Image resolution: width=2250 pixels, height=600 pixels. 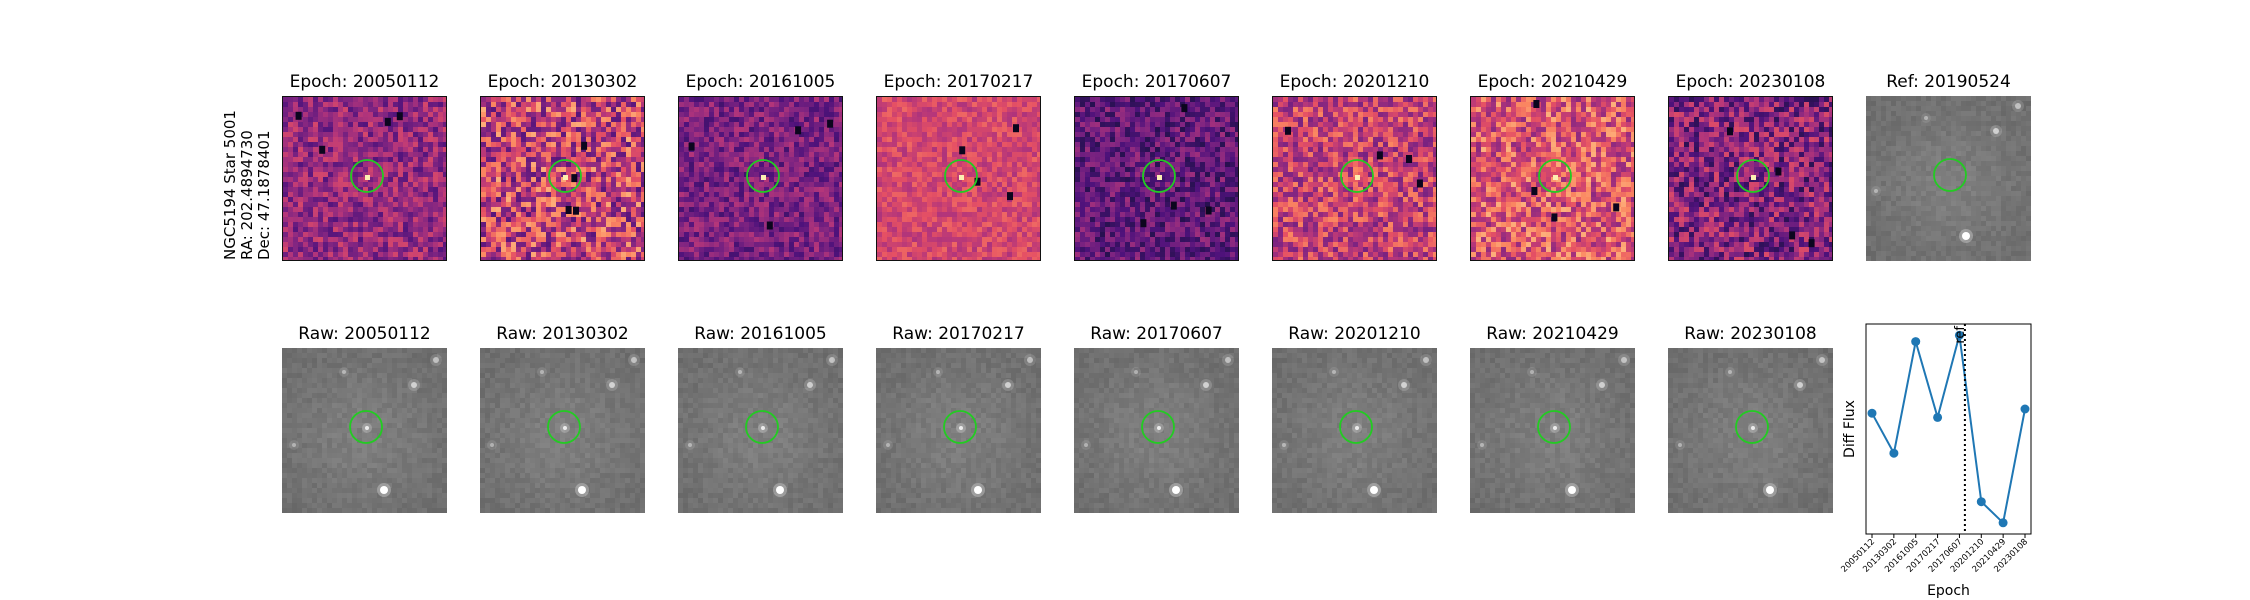 What do you see at coordinates (1850, 429) in the screenshot?
I see `y-axis-label: Diff Flux` at bounding box center [1850, 429].